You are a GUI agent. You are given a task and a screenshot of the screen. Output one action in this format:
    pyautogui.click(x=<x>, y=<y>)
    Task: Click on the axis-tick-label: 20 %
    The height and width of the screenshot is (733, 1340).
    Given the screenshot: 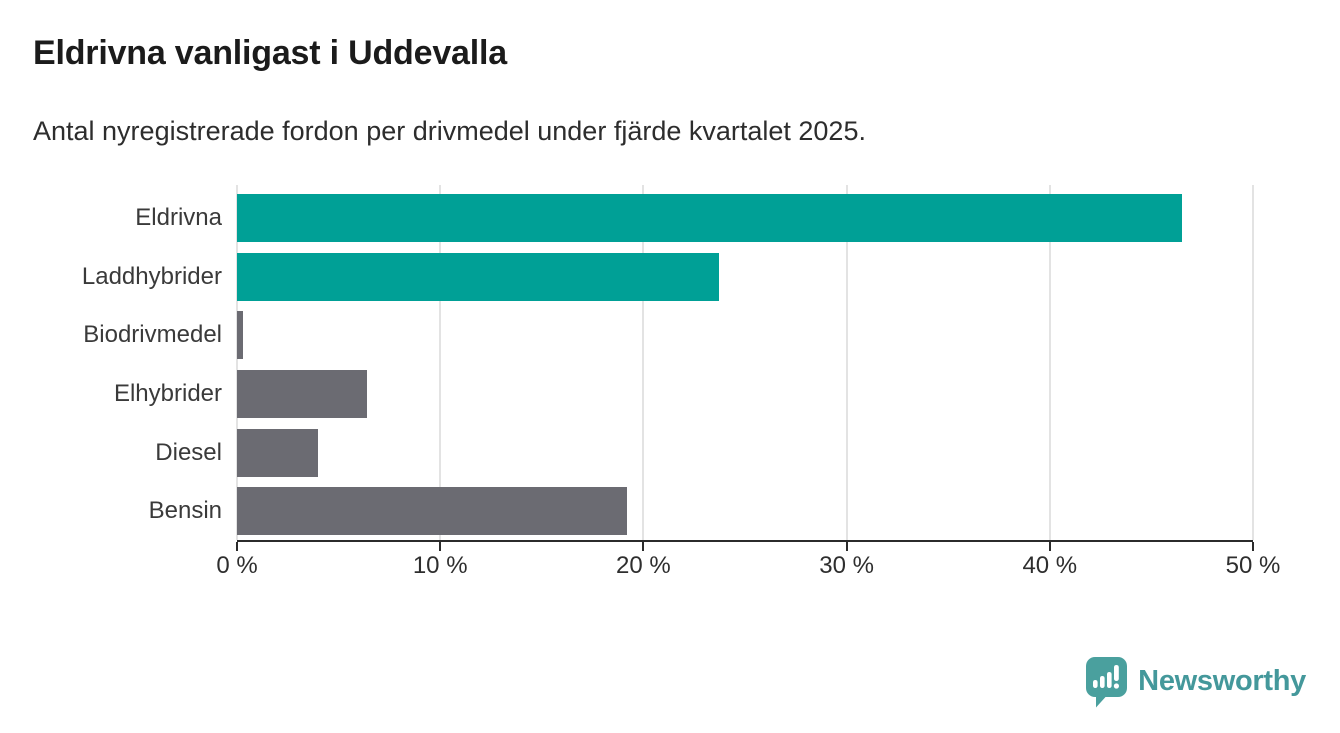 What is the action you would take?
    pyautogui.click(x=643, y=565)
    